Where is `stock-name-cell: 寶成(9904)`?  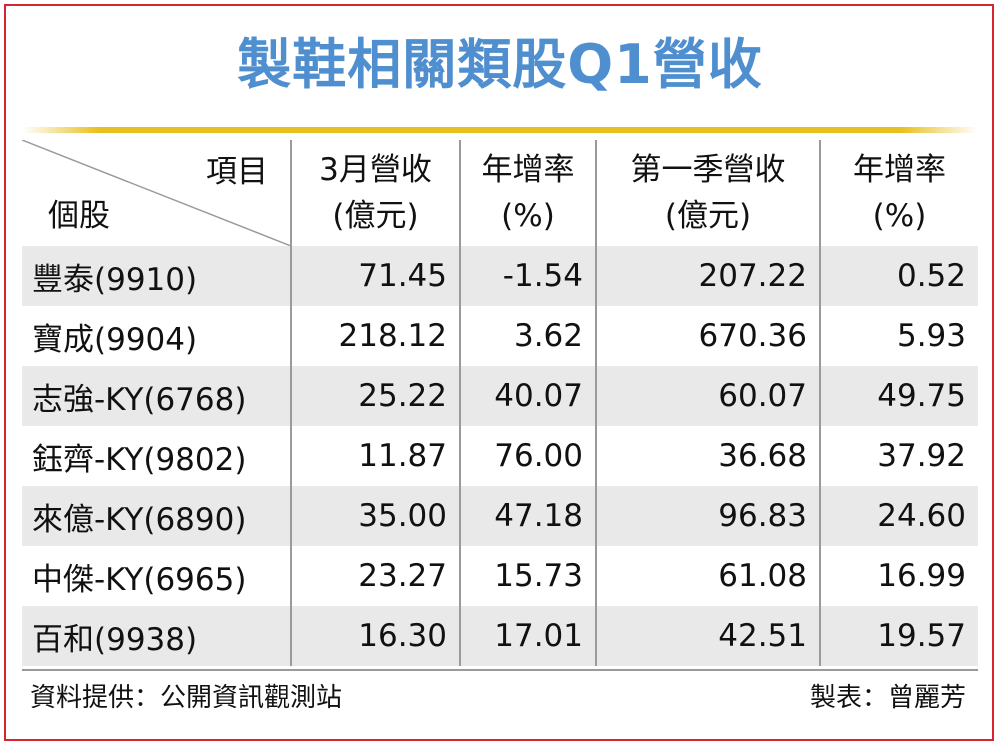
stock-name-cell: 寶成(9904) is located at coordinates (115, 339).